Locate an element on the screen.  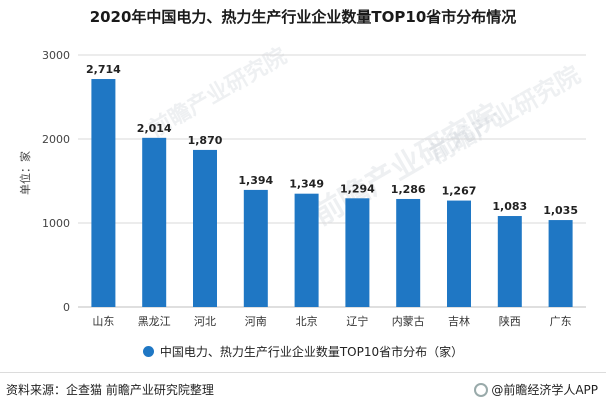
footer-divider is located at coordinates (303, 372).